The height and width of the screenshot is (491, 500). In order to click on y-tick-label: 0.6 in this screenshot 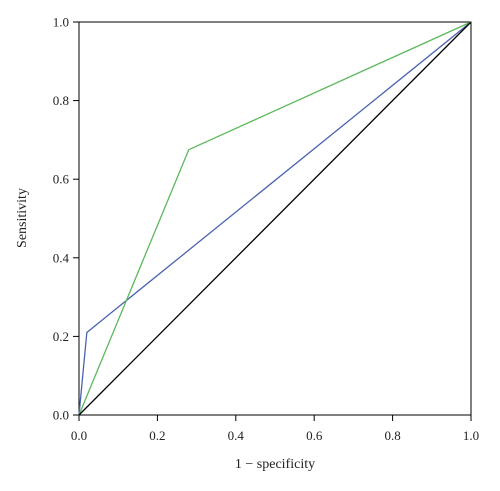, I will do `click(61, 179)`.